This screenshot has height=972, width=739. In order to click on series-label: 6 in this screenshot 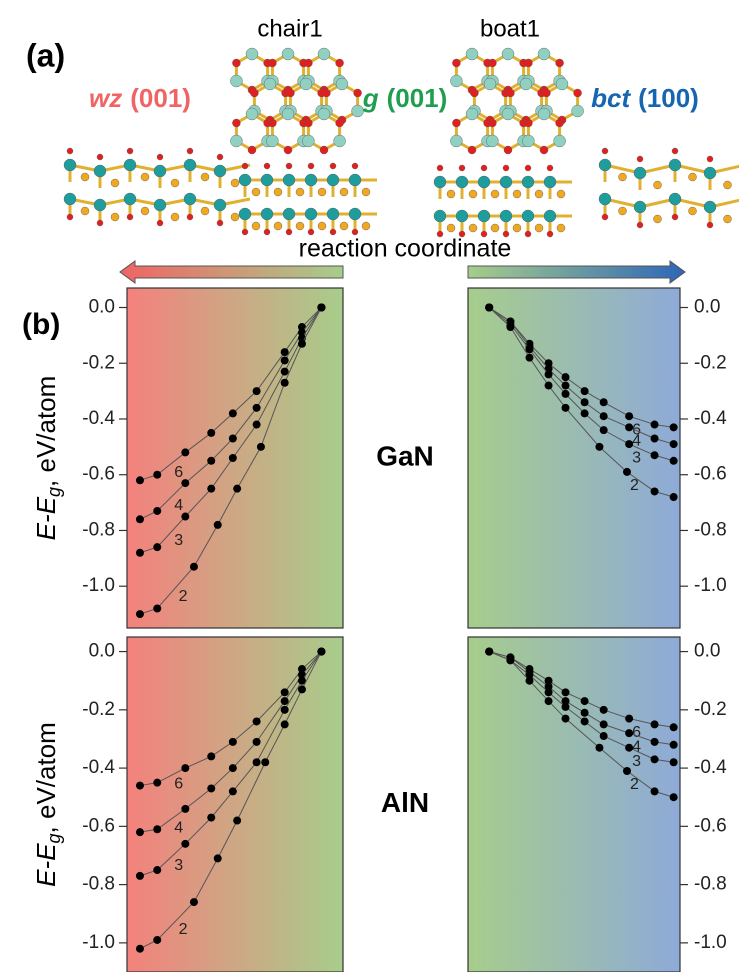, I will do `click(636, 732)`.